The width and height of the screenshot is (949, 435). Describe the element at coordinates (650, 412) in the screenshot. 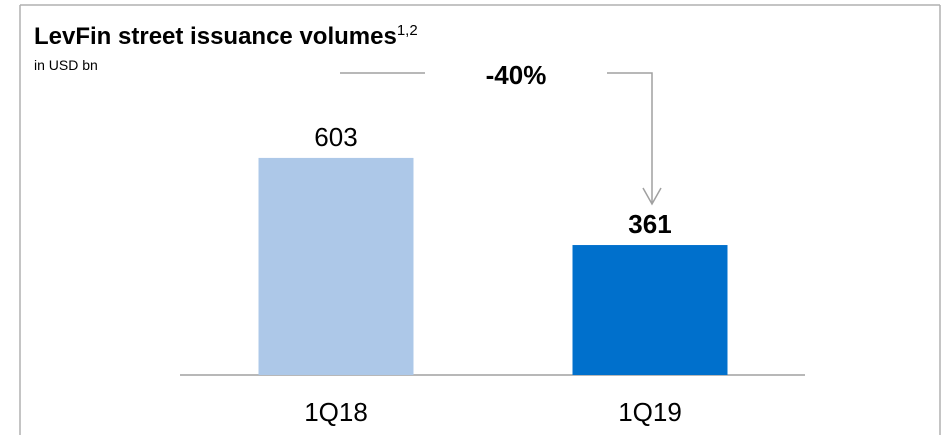

I see `x-tick-label: 1Q19` at that location.